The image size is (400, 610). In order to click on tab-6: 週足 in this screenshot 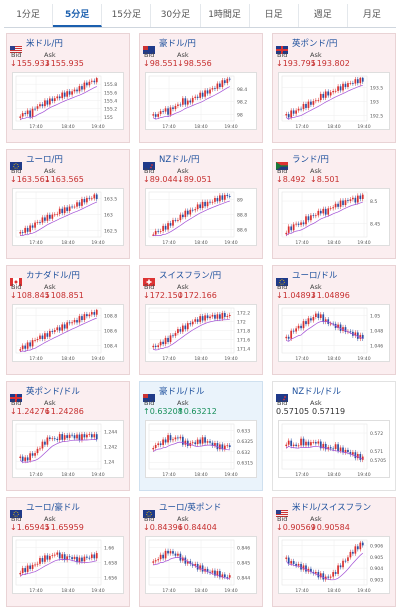, I will do `click(323, 15)`.